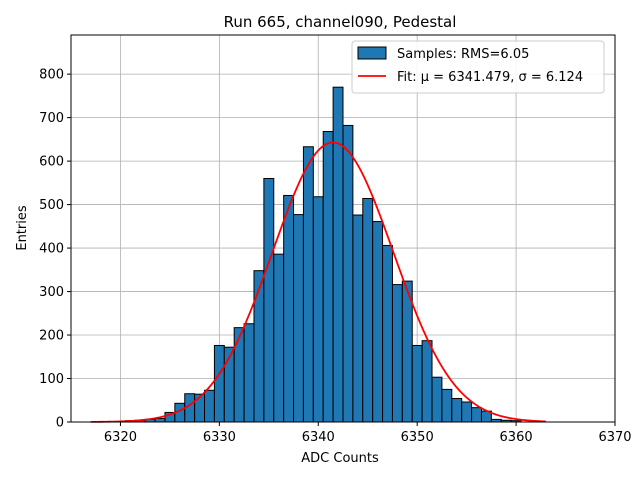  Describe the element at coordinates (490, 77) in the screenshot. I see `legend-label-fit: Fit: μ = 6341.479, σ = 6.124` at that location.